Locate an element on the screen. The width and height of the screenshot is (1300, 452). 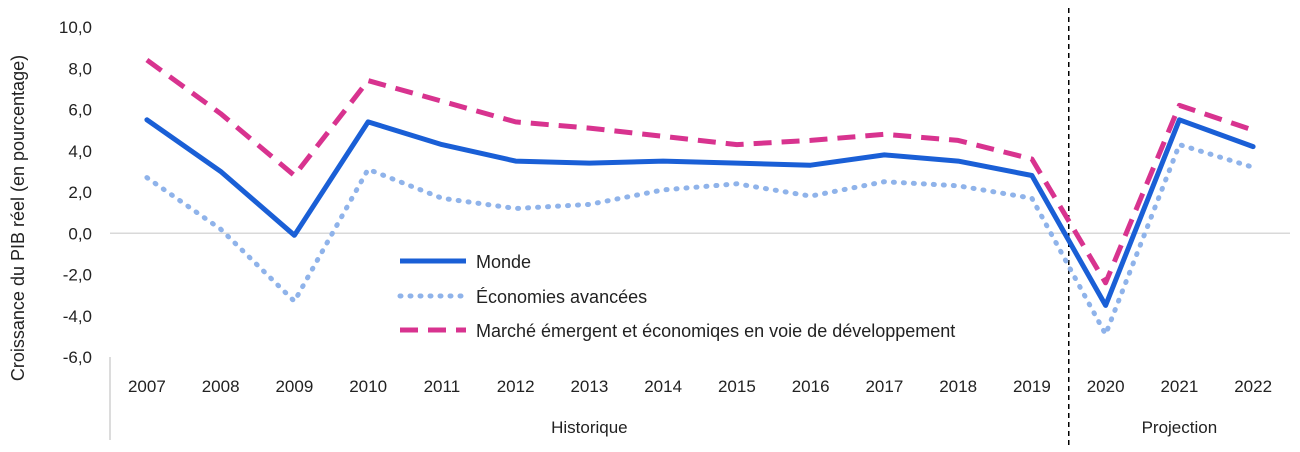
x-tick-label: 2015 is located at coordinates (737, 386).